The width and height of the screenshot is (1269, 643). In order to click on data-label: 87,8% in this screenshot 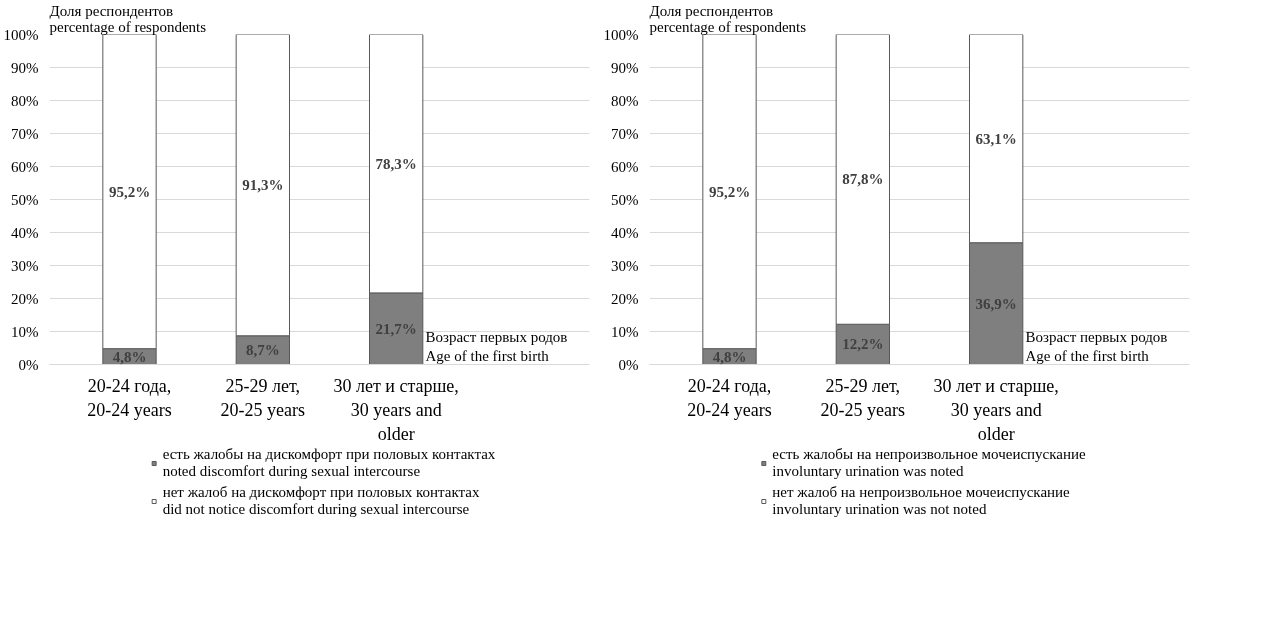, I will do `click(863, 179)`.